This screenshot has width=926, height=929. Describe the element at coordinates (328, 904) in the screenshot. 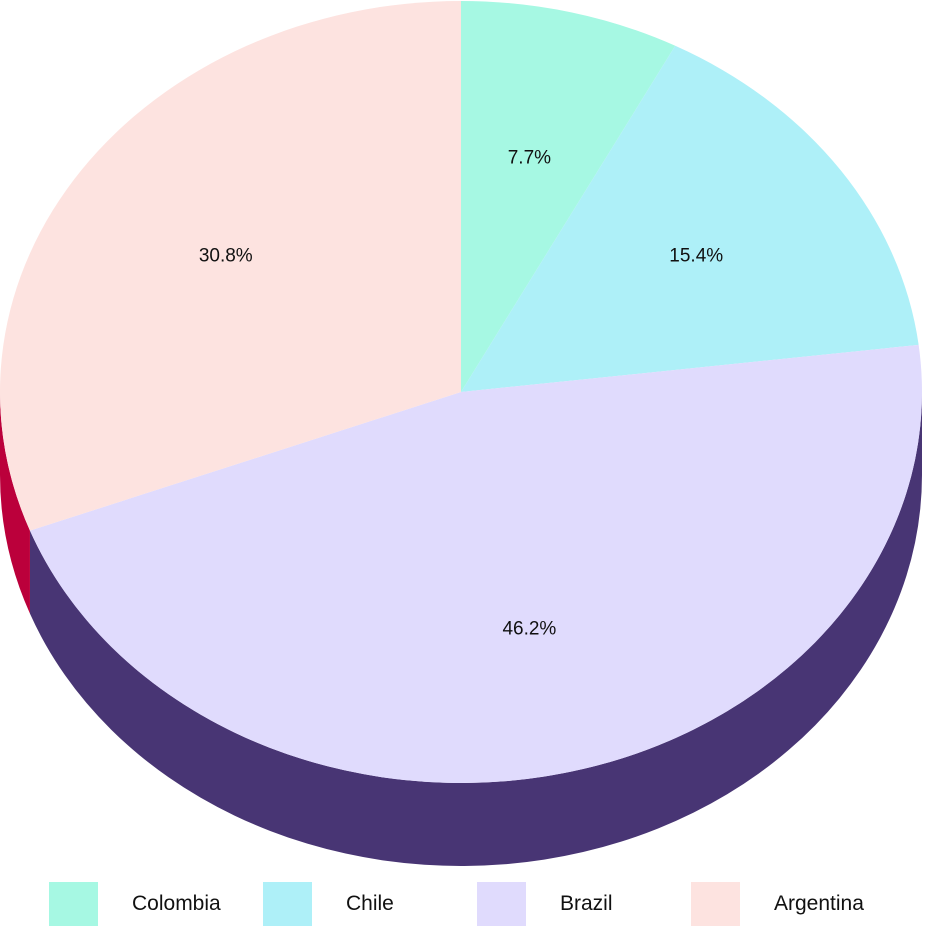

I see `legend-item-chile: Chile` at that location.